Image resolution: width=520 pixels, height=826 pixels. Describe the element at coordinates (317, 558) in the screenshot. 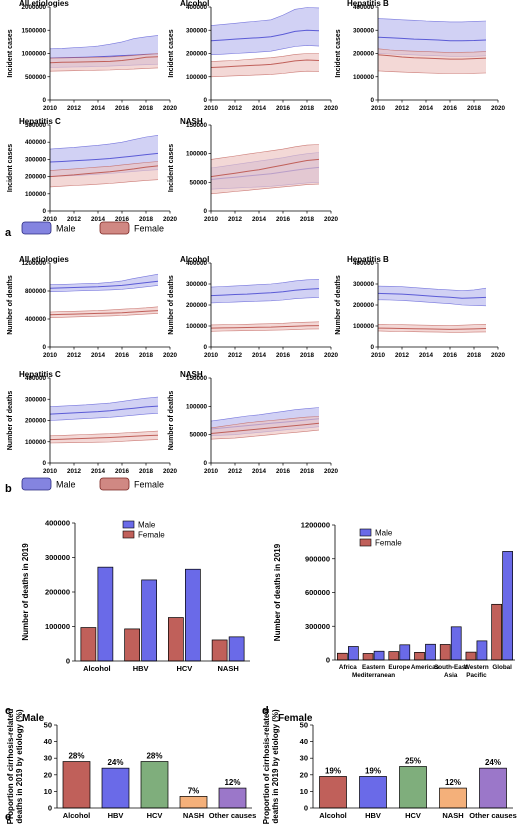

I see `y-tick-label: 900000` at that location.